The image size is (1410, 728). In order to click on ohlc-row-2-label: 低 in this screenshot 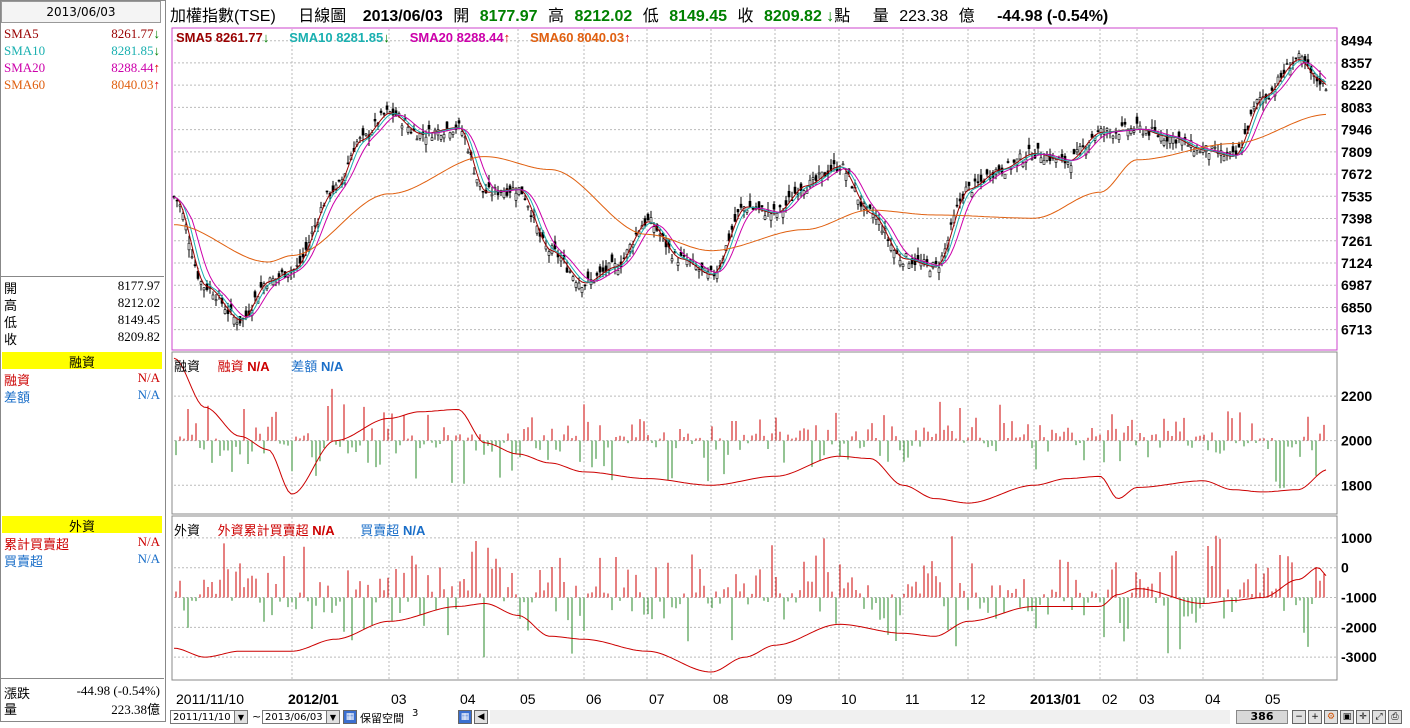, I will do `click(11, 322)`.